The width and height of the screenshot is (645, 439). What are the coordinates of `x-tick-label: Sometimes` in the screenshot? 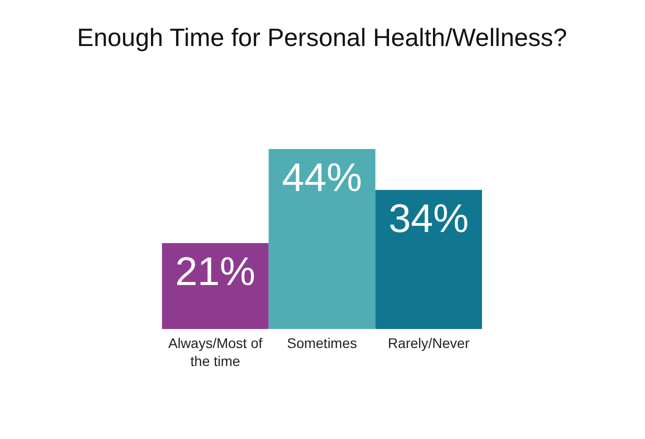 It's located at (322, 343).